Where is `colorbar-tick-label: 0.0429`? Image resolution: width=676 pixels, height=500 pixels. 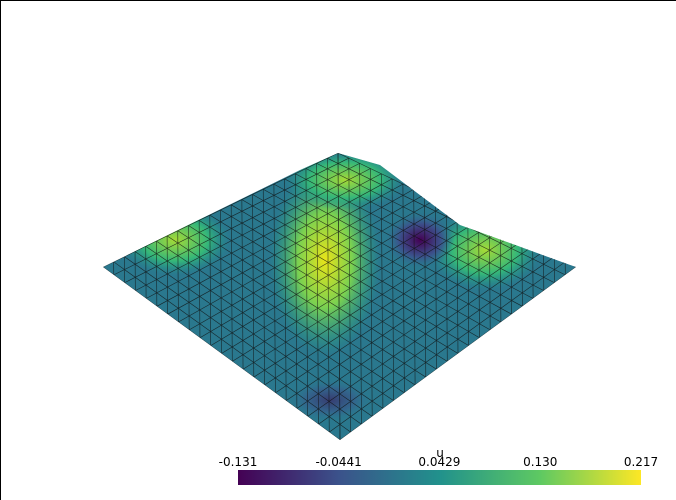 colorbar-tick-label: 0.0429 is located at coordinates (439, 462).